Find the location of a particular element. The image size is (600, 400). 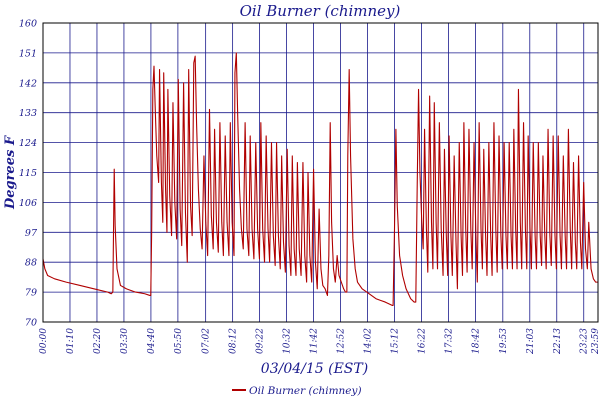

x-tick-label: 21:03 is located at coordinates (531, 341).